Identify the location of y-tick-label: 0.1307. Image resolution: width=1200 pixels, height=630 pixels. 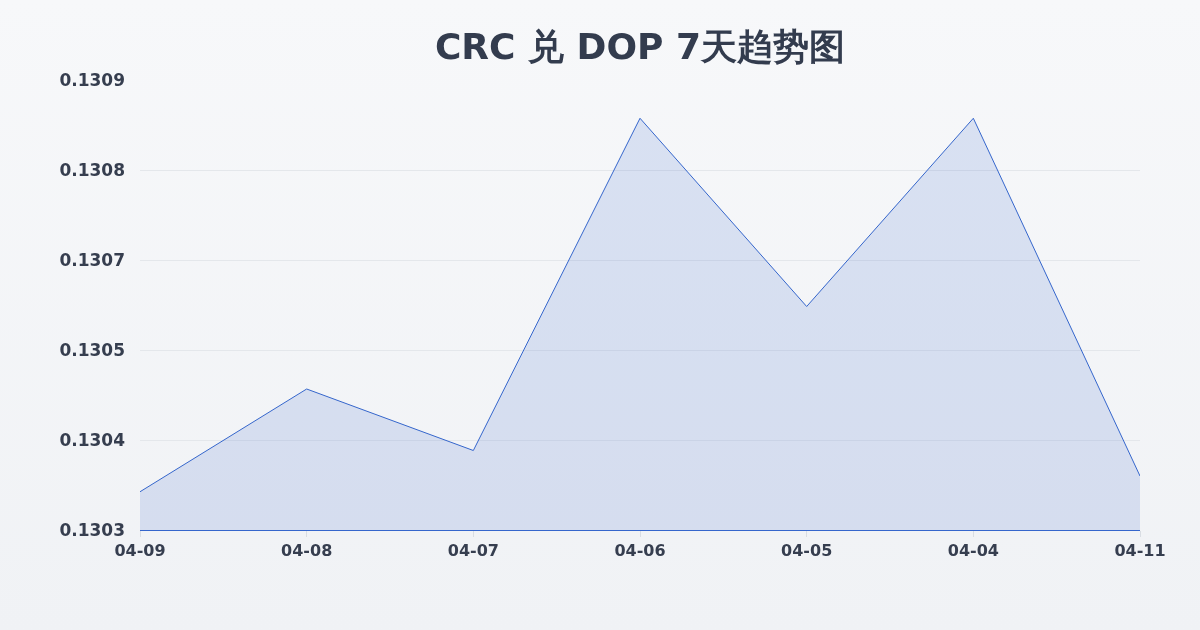
(92, 259).